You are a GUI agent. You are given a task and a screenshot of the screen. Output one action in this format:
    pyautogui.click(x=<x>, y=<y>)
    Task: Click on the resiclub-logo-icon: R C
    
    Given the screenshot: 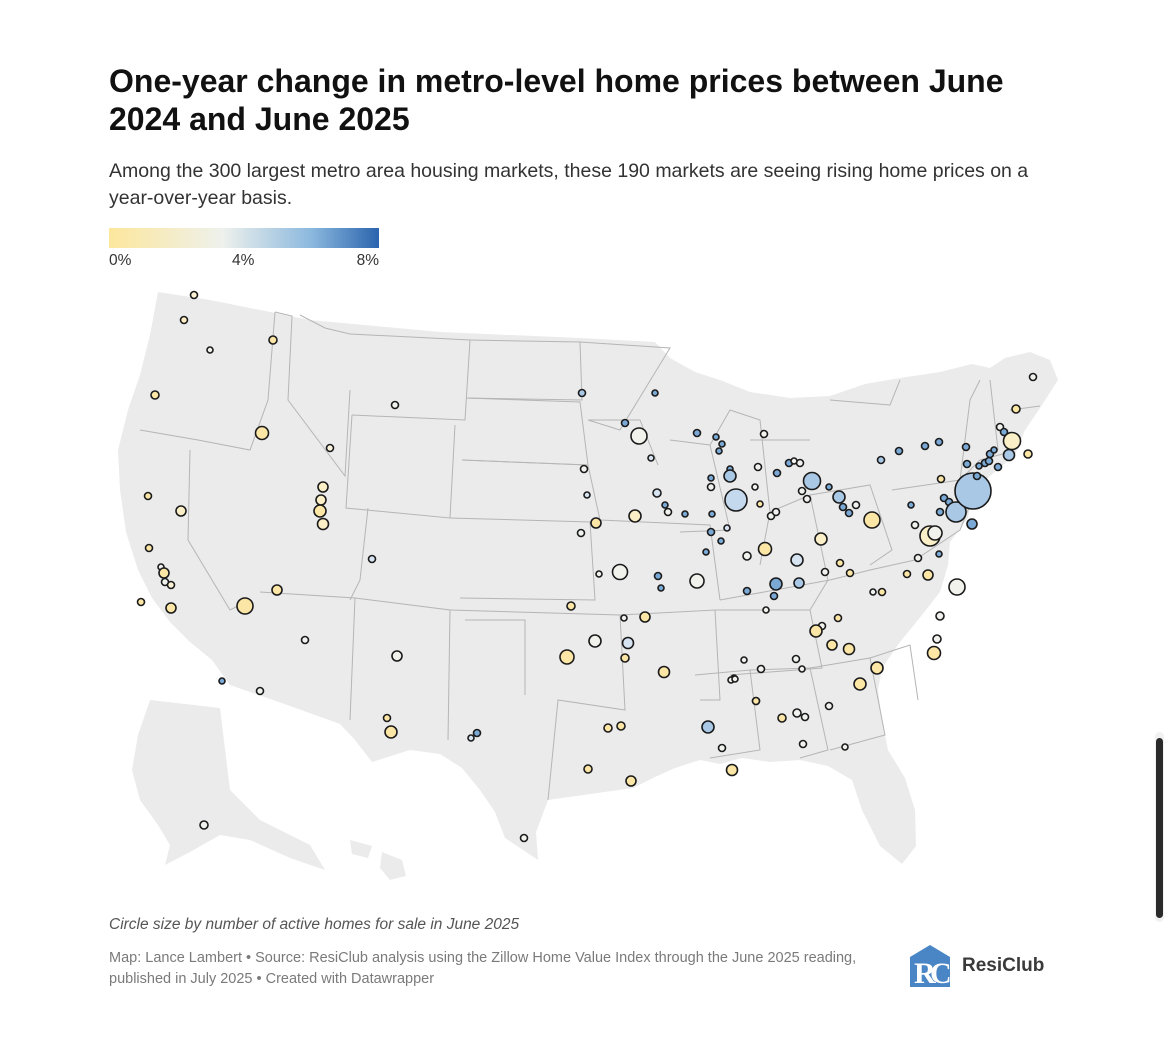 What is the action you would take?
    pyautogui.click(x=931, y=967)
    